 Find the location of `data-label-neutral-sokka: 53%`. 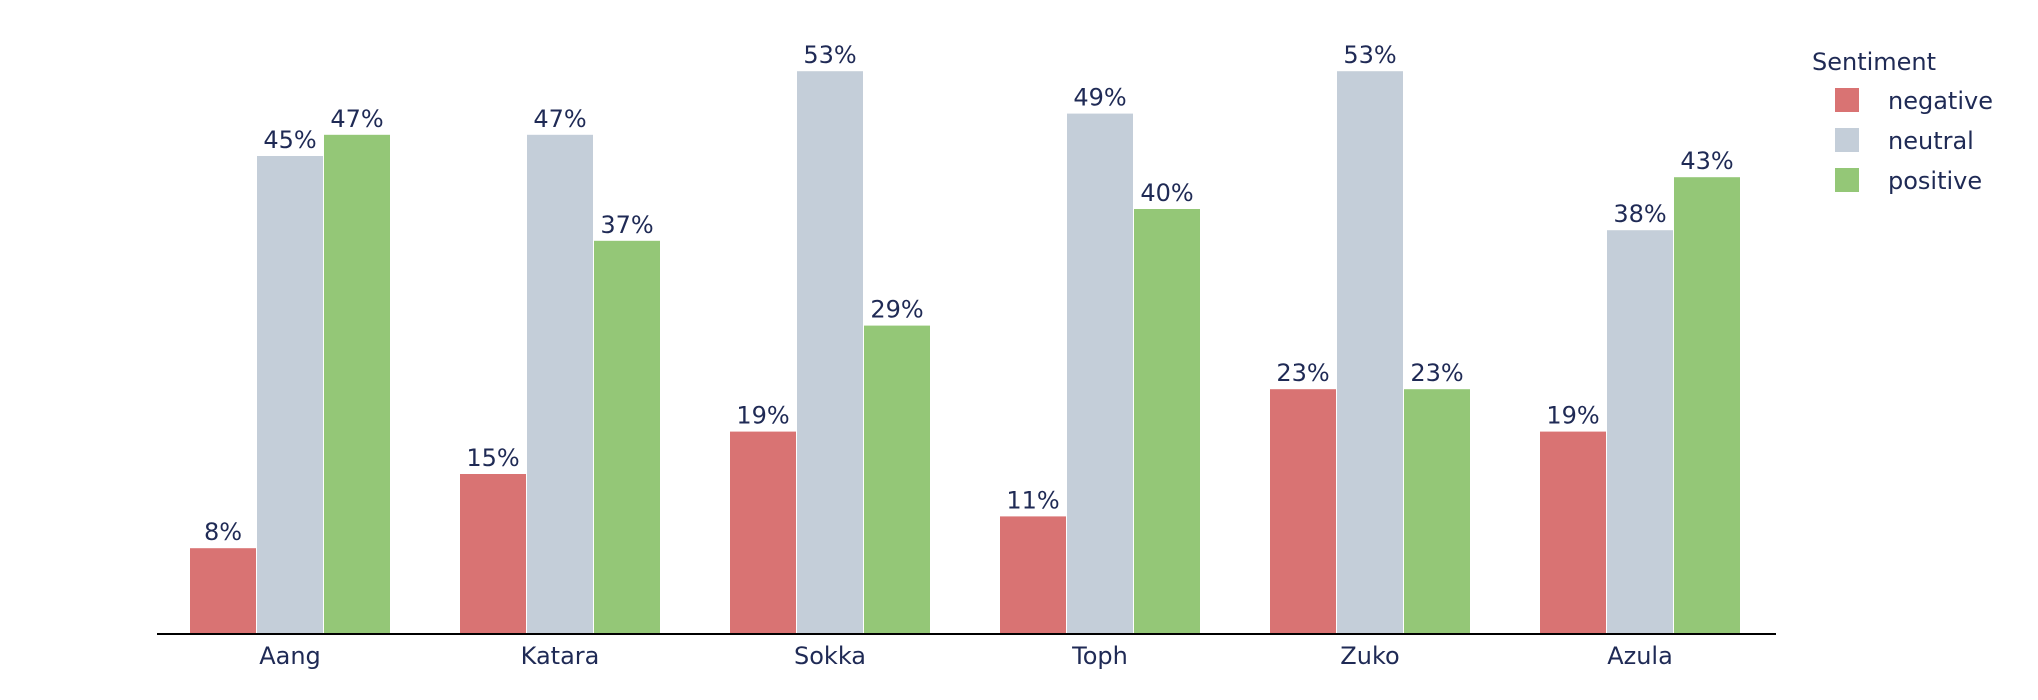

data-label-neutral-sokka: 53% is located at coordinates (829, 55).